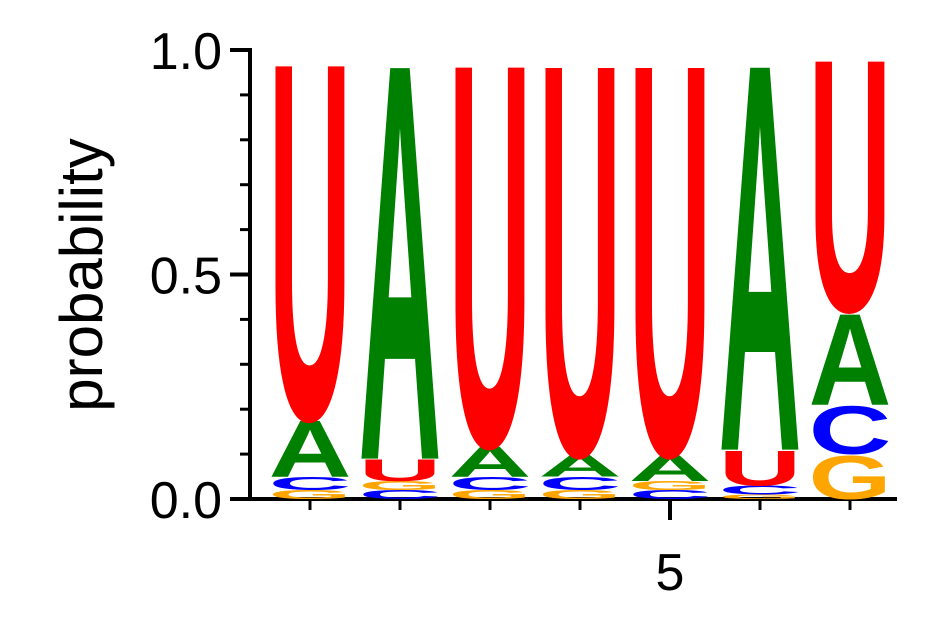 Image resolution: width=942 pixels, height=617 pixels. Describe the element at coordinates (186, 52) in the screenshot. I see `y-tick-label: 1.0` at that location.